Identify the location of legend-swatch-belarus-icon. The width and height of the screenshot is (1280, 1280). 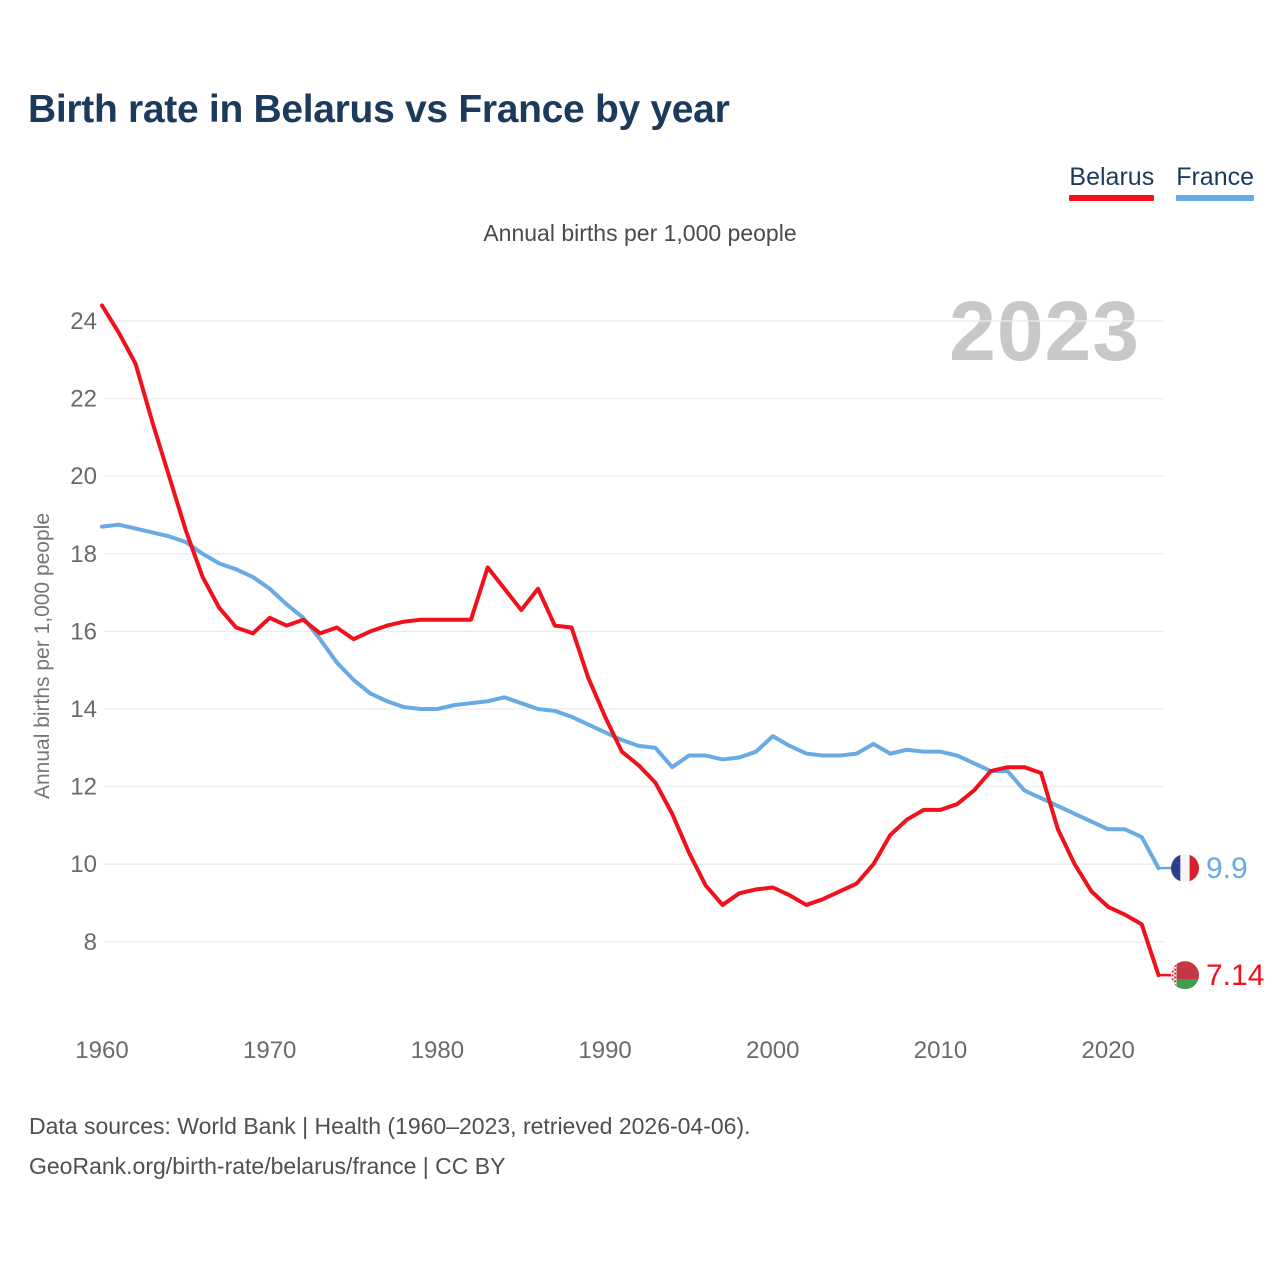
(1112, 197).